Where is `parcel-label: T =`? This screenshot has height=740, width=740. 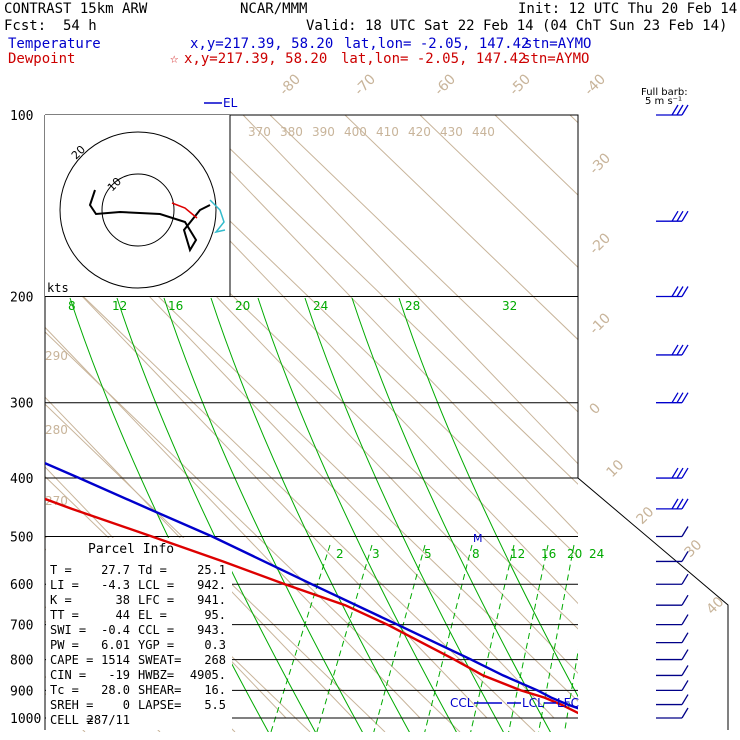
parcel-label: T = is located at coordinates (61, 570).